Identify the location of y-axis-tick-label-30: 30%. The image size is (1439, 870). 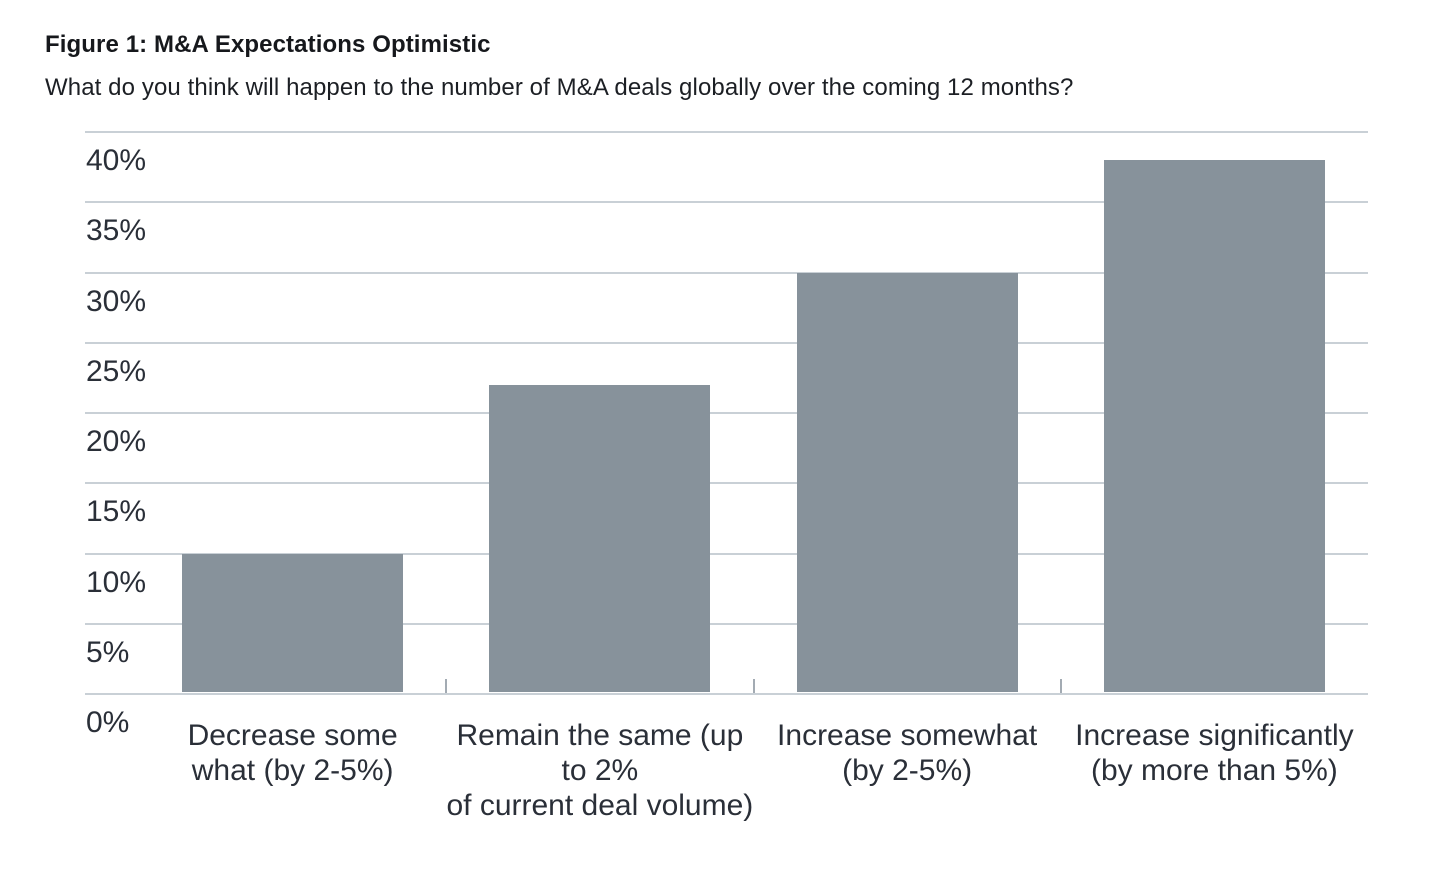
(116, 301).